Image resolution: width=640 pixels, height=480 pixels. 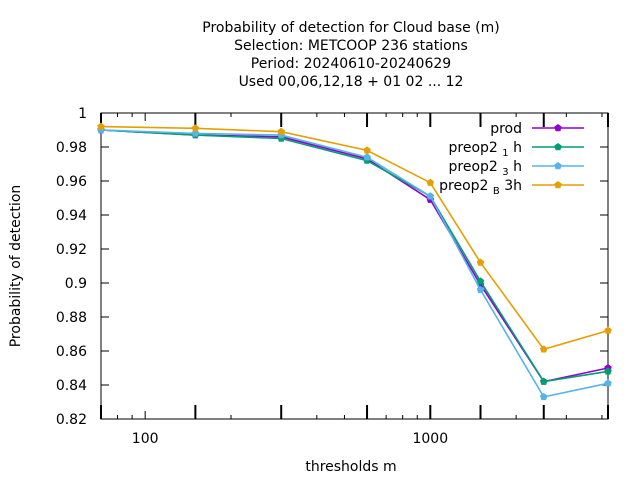 I want to click on y-axis-label: Probability of detection, so click(x=16, y=266).